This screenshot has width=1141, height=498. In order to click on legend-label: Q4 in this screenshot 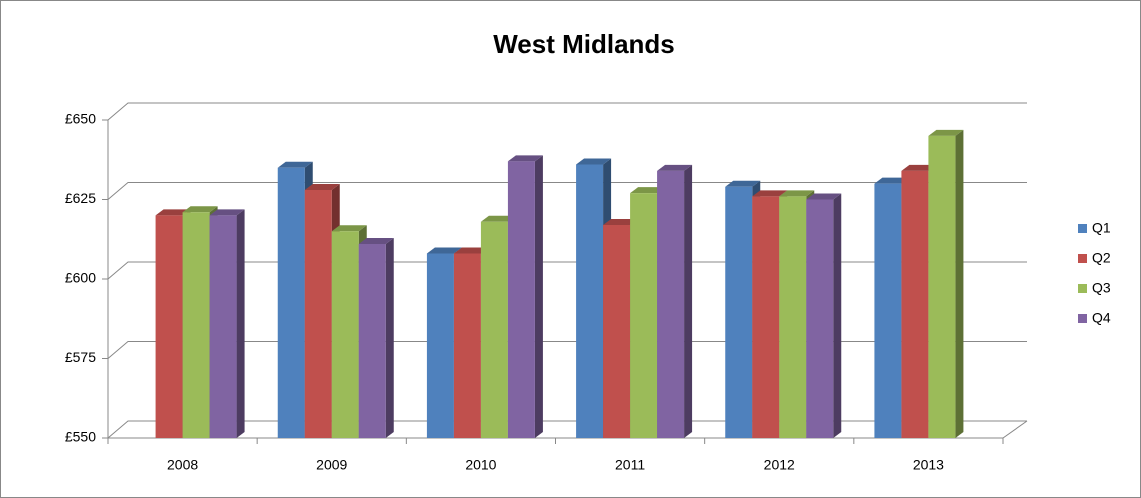, I will do `click(1101, 318)`.